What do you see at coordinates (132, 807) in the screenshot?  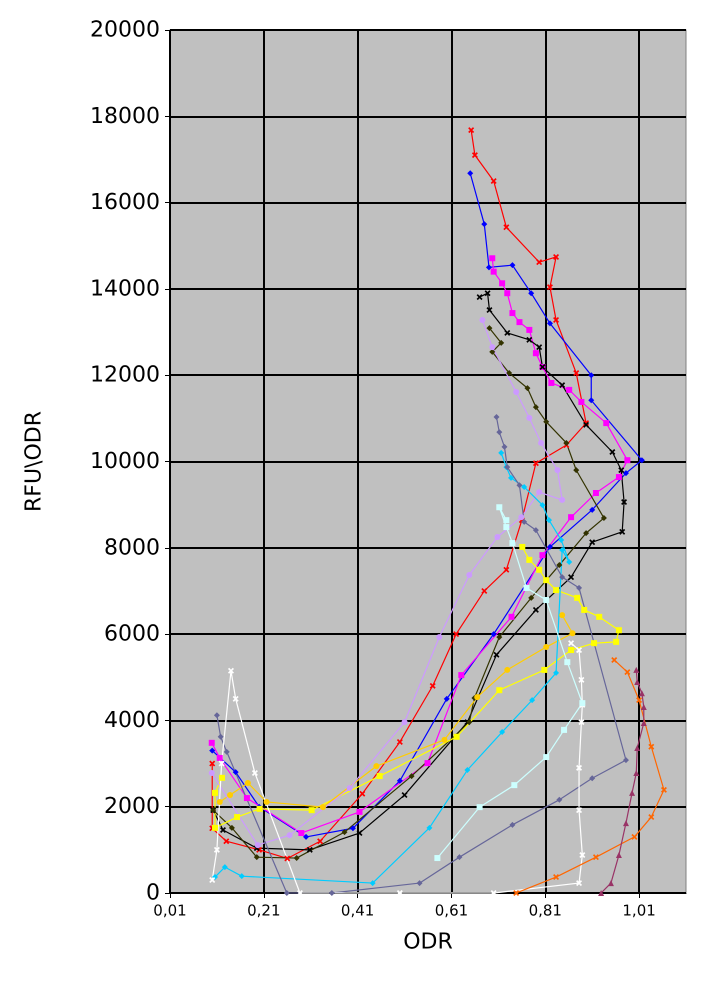 I see `y-tick-label: 2000` at bounding box center [132, 807].